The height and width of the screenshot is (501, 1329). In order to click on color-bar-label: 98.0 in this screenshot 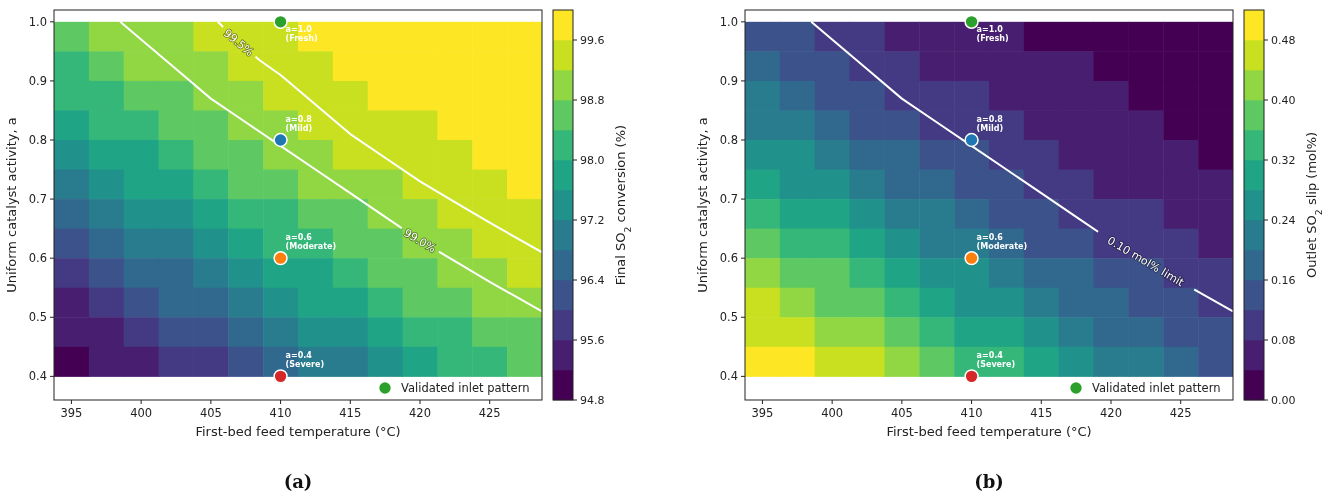, I will do `click(592, 160)`.